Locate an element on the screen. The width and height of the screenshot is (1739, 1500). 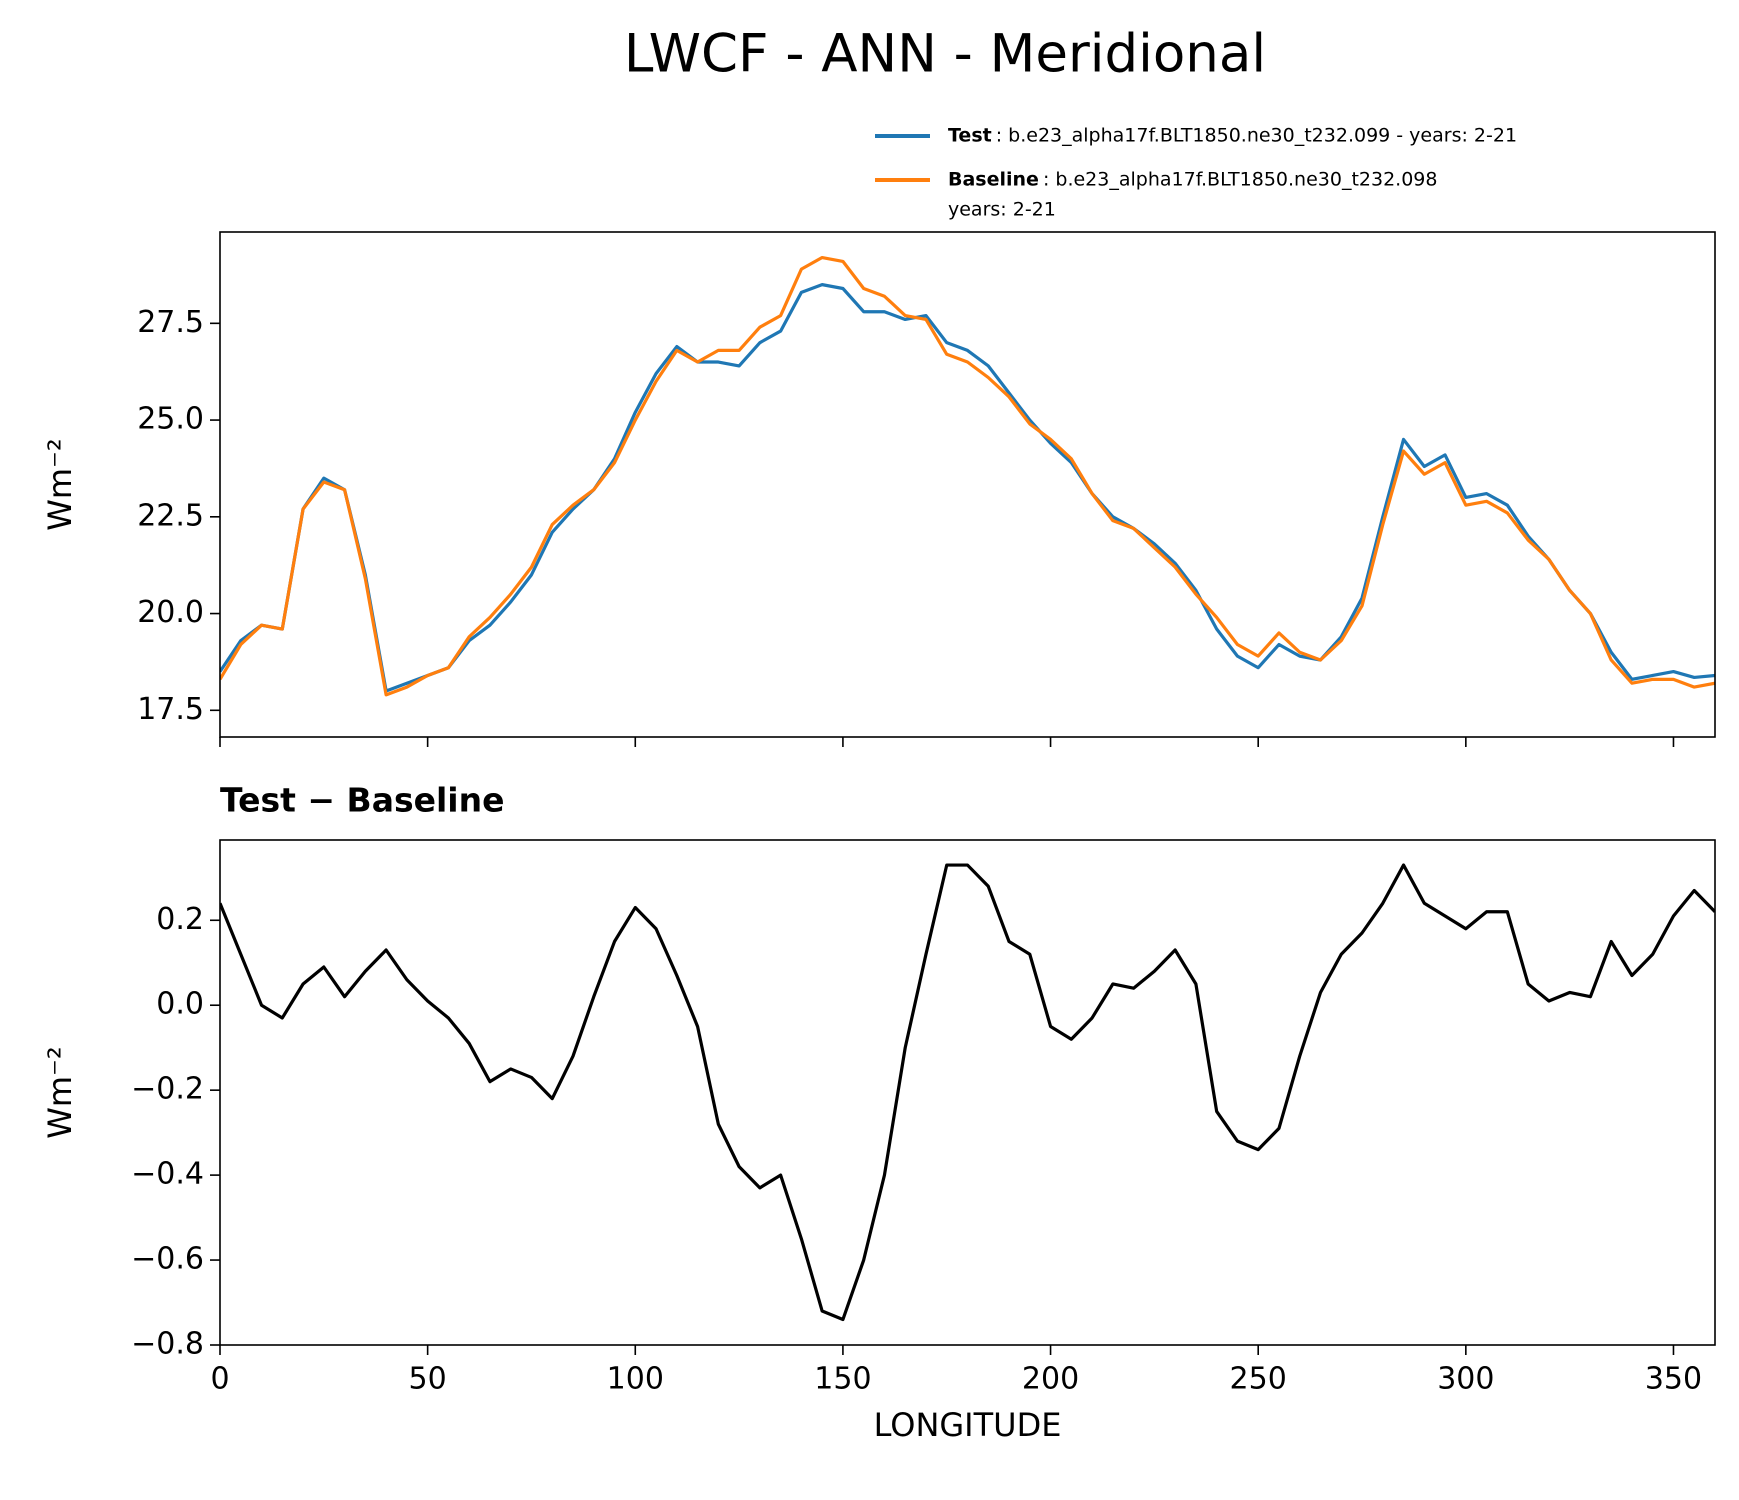
x-tick-label: 0 is located at coordinates (219, 1379).